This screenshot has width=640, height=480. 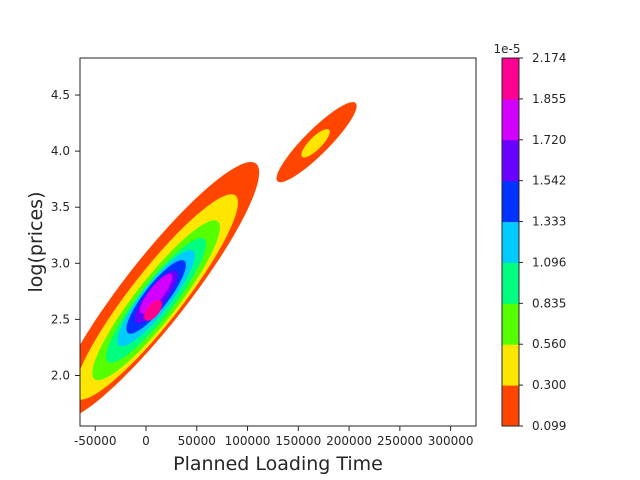 I want to click on x-tick-label: -50000, so click(x=95, y=441).